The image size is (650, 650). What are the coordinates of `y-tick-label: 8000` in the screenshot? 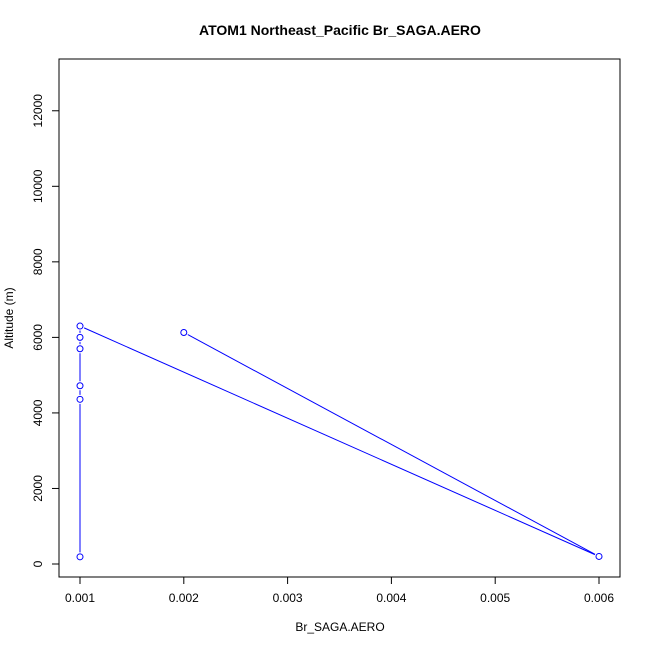 It's located at (38, 261).